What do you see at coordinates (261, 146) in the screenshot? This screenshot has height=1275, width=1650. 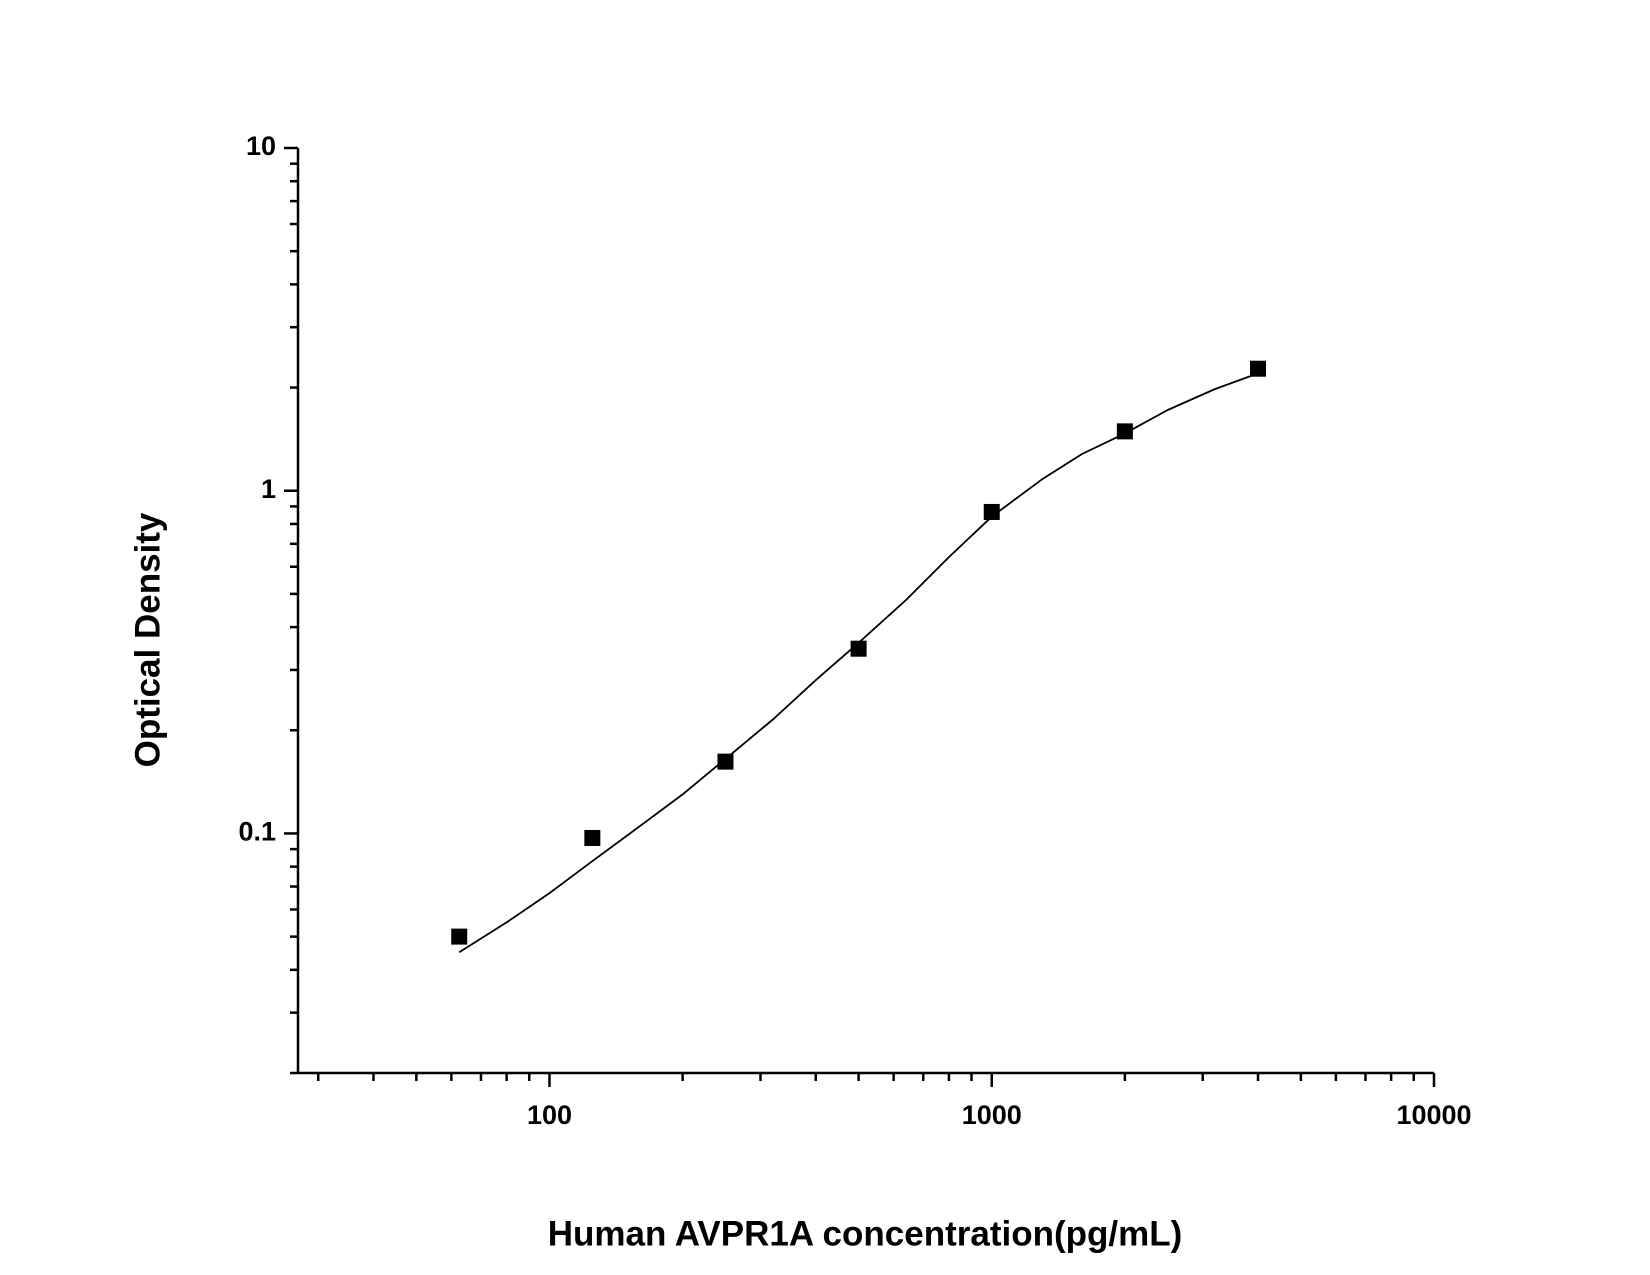 I see `y-tick-label: 10` at bounding box center [261, 146].